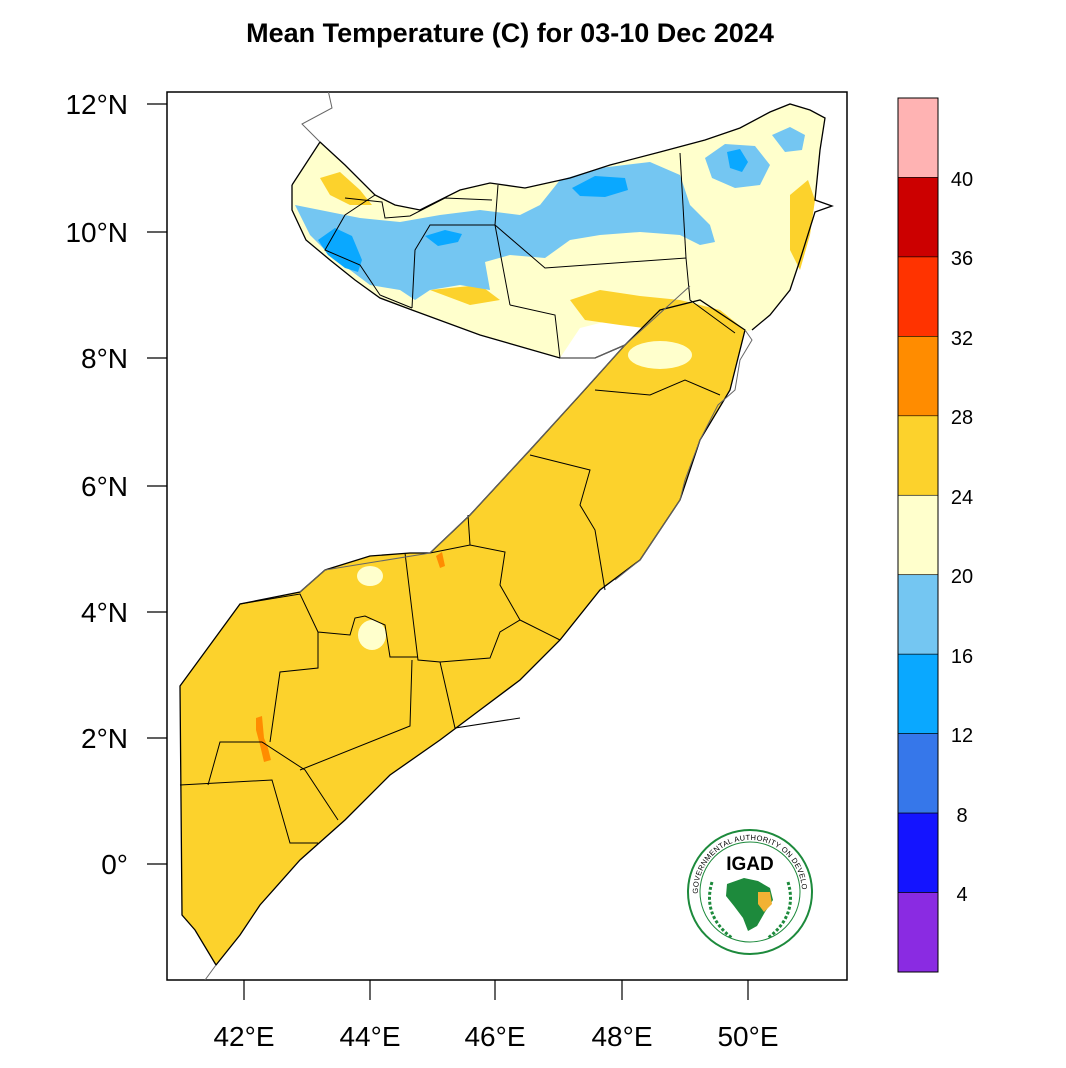 This screenshot has width=1066, height=1068. I want to click on colorbar-label: 40, so click(962, 180).